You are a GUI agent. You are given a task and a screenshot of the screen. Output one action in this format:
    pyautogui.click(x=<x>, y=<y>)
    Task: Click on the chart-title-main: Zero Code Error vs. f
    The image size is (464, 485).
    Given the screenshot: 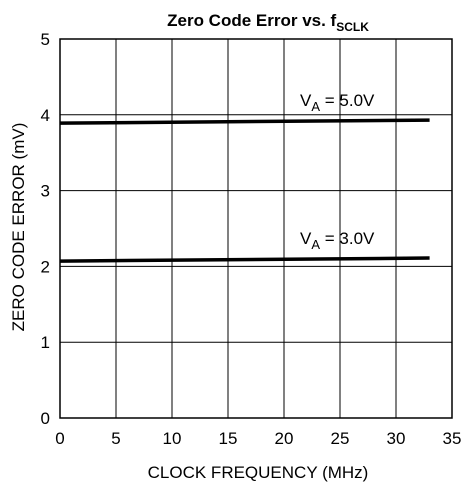 What is the action you would take?
    pyautogui.click(x=251, y=20)
    